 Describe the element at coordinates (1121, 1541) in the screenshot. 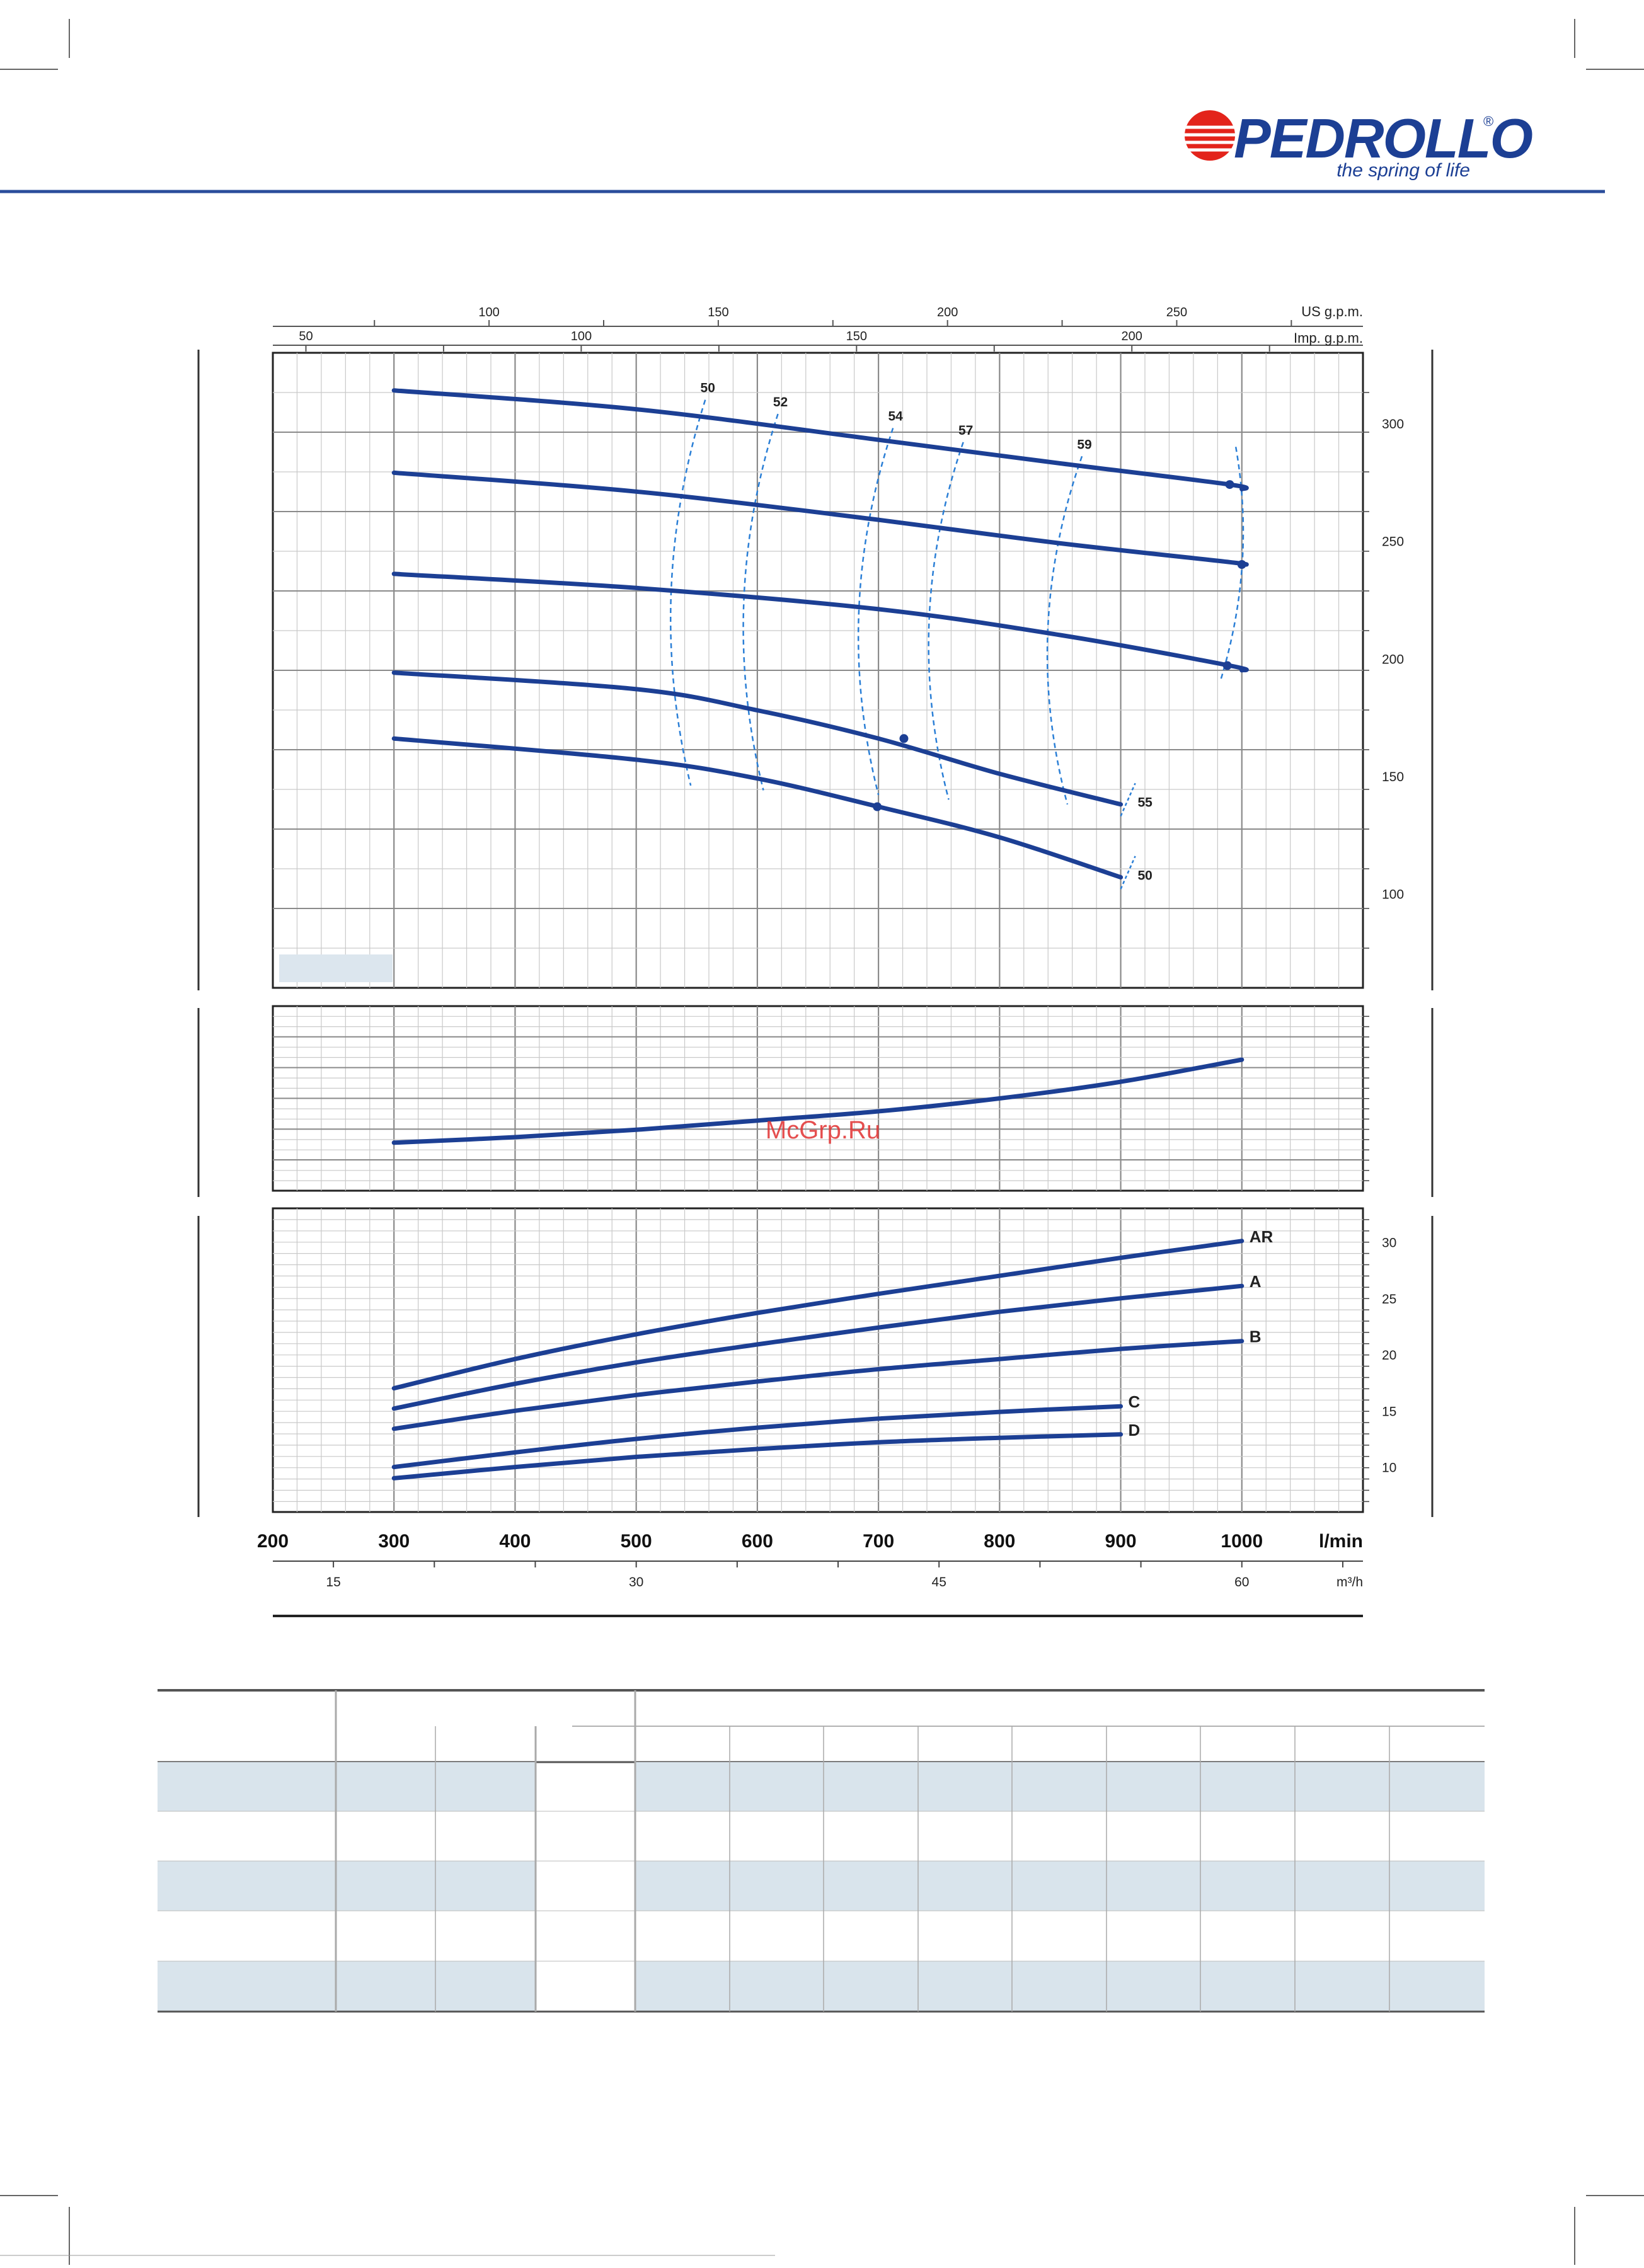

I see `lmin-tick-label: 900` at that location.